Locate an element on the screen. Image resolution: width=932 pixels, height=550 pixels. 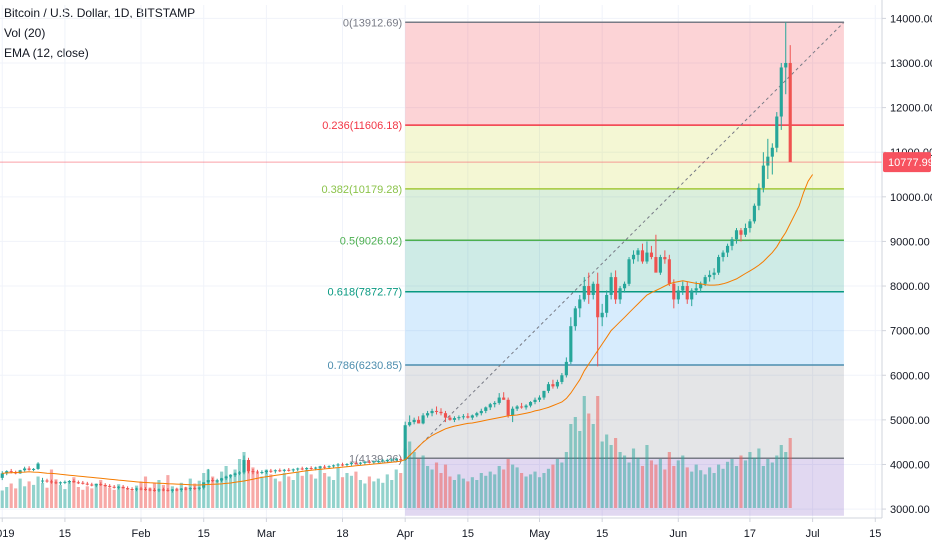
legend-ema-indicator: EMA (12, close) is located at coordinates (46, 53).